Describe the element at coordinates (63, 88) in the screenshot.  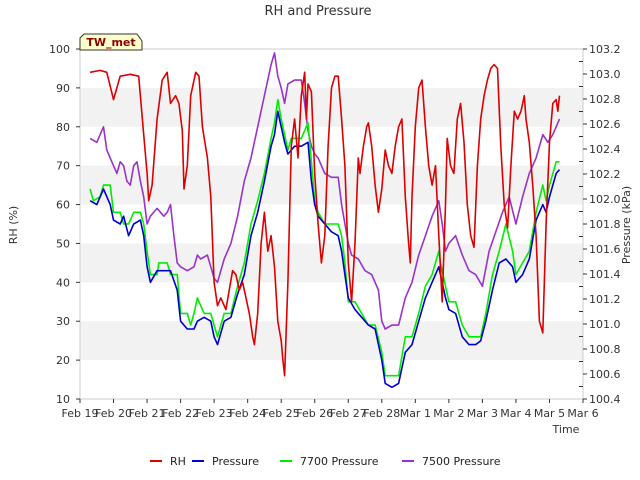
I see `y-left-tick-label: 90` at that location.